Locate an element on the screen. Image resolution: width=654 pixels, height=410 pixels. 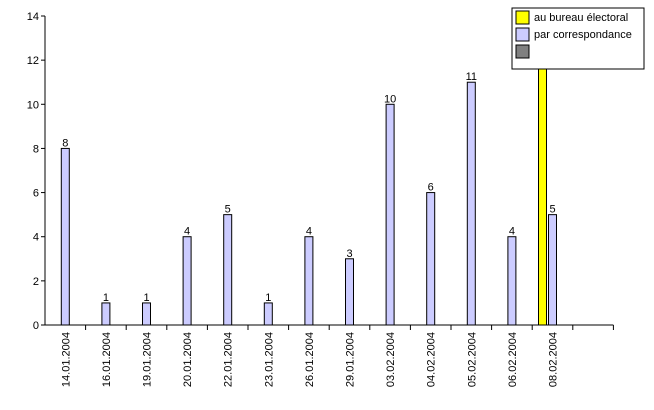
legend: au bureau électoral par correspondance is located at coordinates (578, 38).